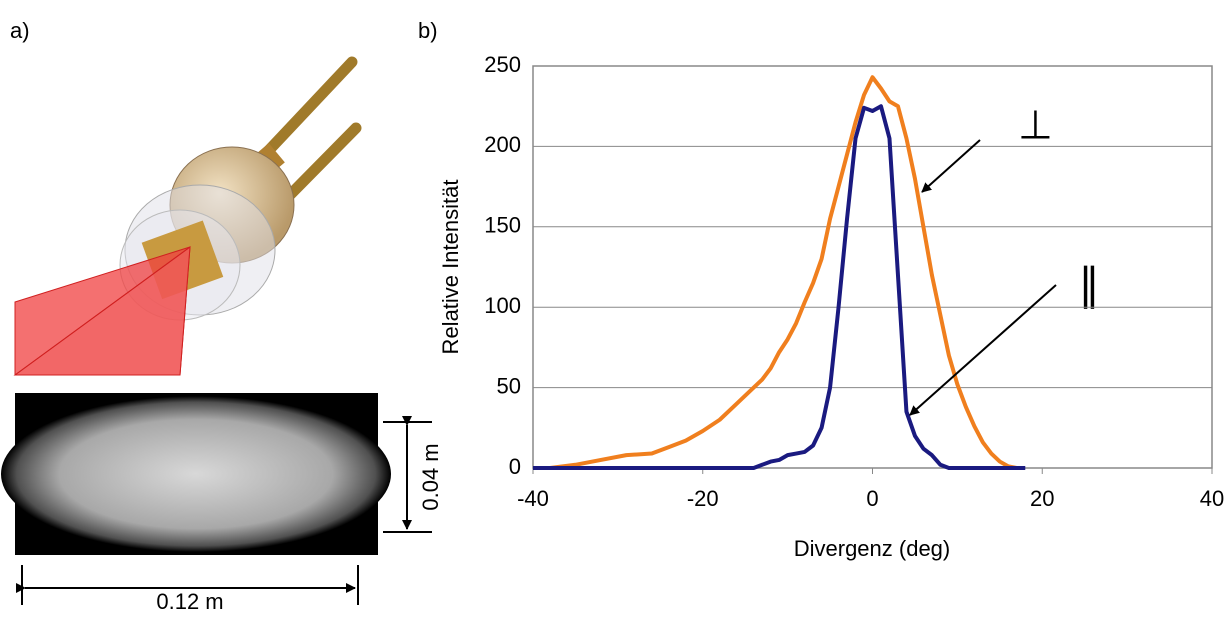 This screenshot has height=619, width=1224. I want to click on height-label: 0.04 m, so click(430, 476).